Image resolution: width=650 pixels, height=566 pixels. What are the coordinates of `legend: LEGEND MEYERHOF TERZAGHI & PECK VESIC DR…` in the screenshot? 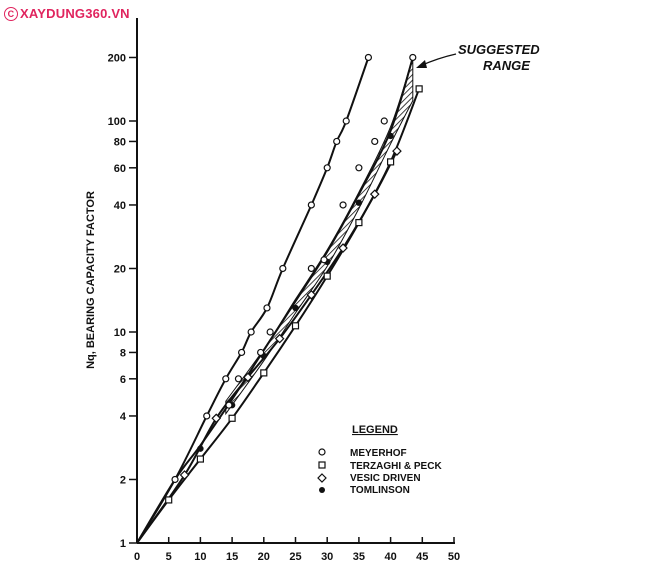 It's located at (379, 460).